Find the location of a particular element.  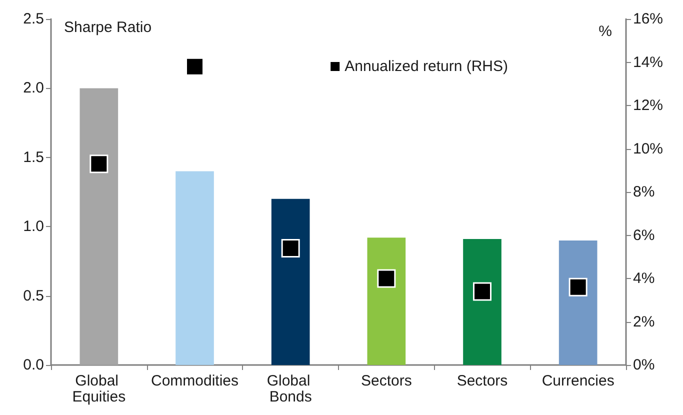

y2-tick-label: 10% is located at coordinates (648, 149).